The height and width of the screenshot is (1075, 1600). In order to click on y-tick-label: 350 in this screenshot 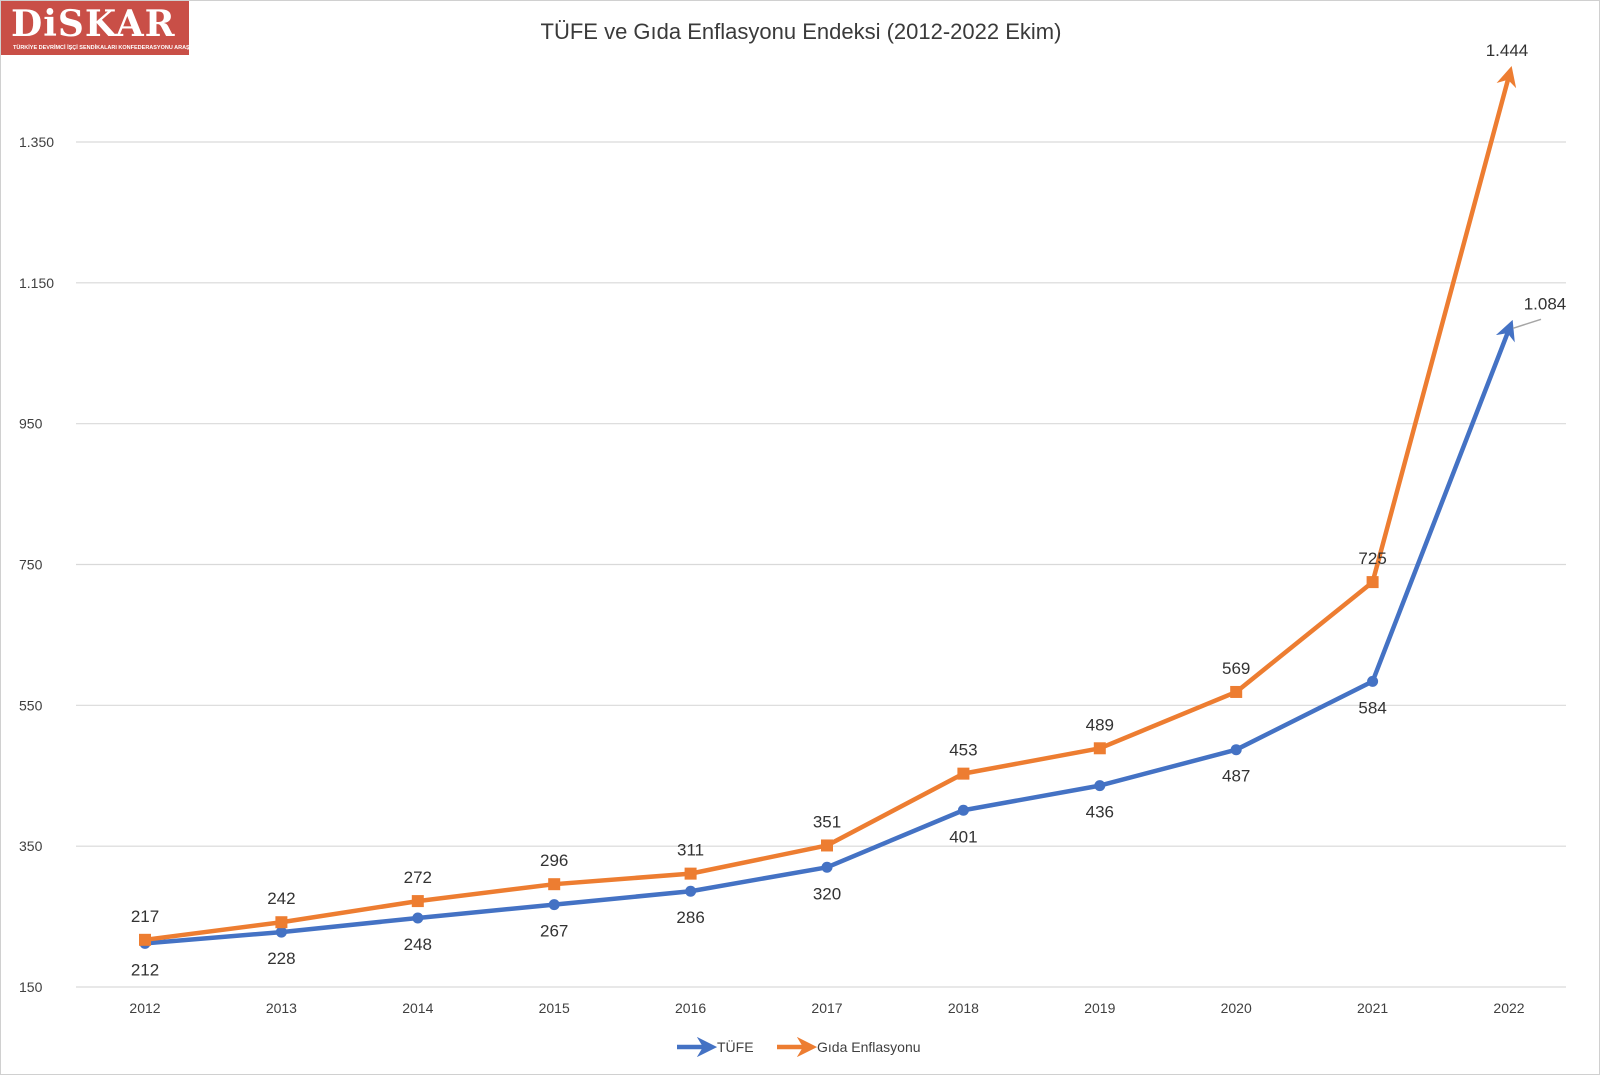, I will do `click(31, 846)`.